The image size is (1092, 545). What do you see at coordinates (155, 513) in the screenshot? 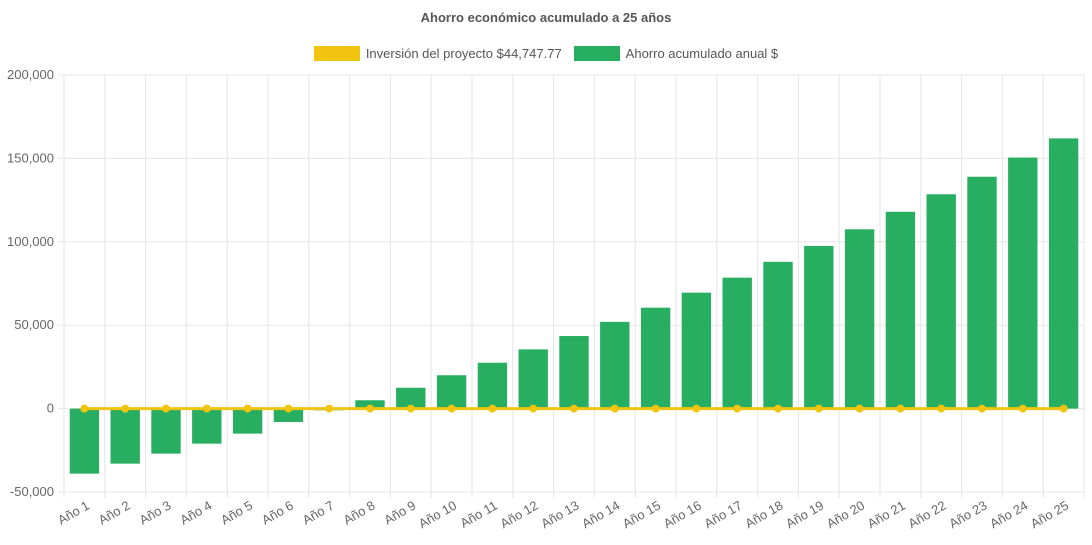
I see `x-tick-label: Año 3` at bounding box center [155, 513].